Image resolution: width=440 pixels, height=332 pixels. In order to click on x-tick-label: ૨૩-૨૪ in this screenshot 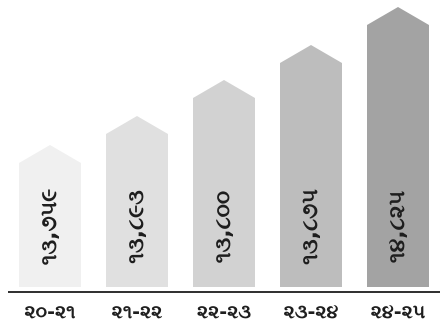, I will do `click(311, 312)`.